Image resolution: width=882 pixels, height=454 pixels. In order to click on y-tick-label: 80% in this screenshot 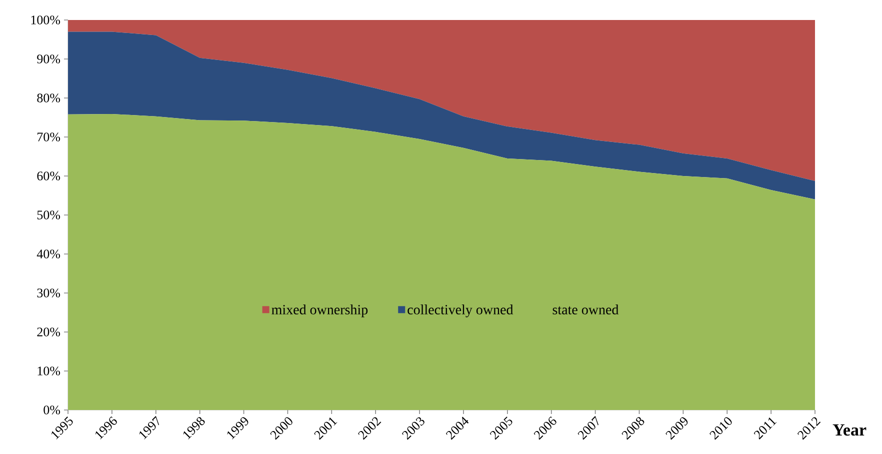, I will do `click(48, 98)`.